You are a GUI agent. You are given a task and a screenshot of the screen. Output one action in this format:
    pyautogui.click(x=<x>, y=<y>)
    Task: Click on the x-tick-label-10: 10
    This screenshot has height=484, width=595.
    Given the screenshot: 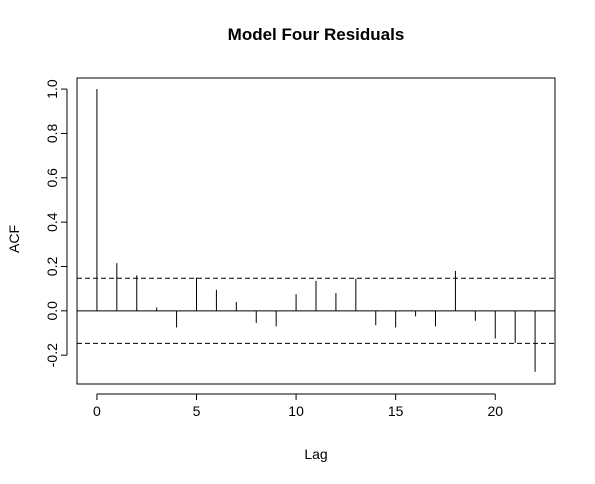 What is the action you would take?
    pyautogui.click(x=296, y=411)
    